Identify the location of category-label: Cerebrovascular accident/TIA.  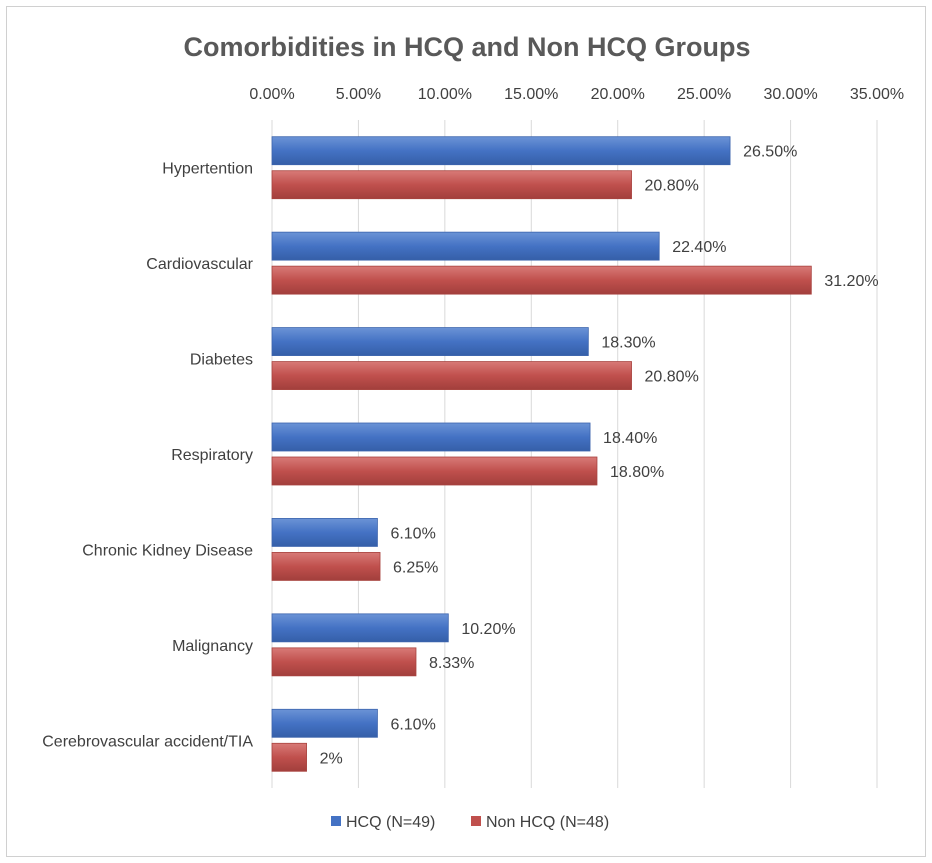
(147, 741).